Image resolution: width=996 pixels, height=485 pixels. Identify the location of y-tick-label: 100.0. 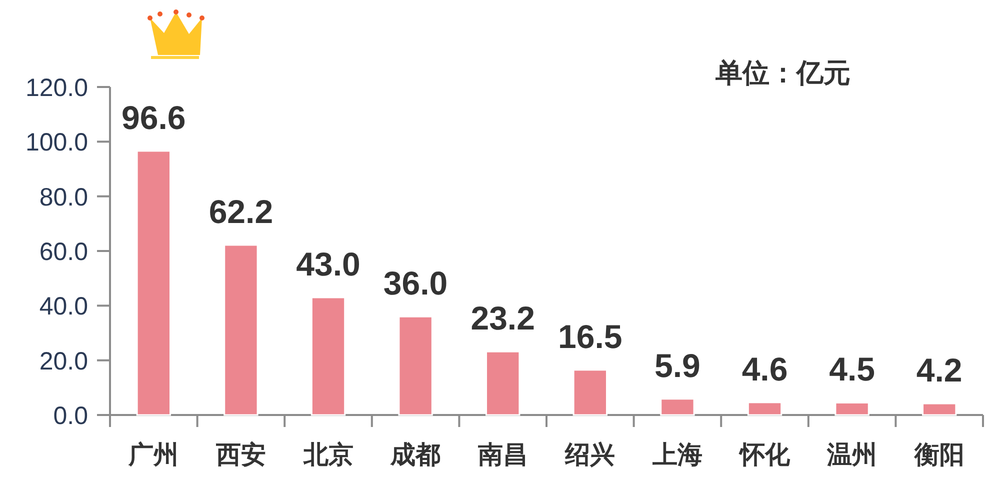
(56, 142).